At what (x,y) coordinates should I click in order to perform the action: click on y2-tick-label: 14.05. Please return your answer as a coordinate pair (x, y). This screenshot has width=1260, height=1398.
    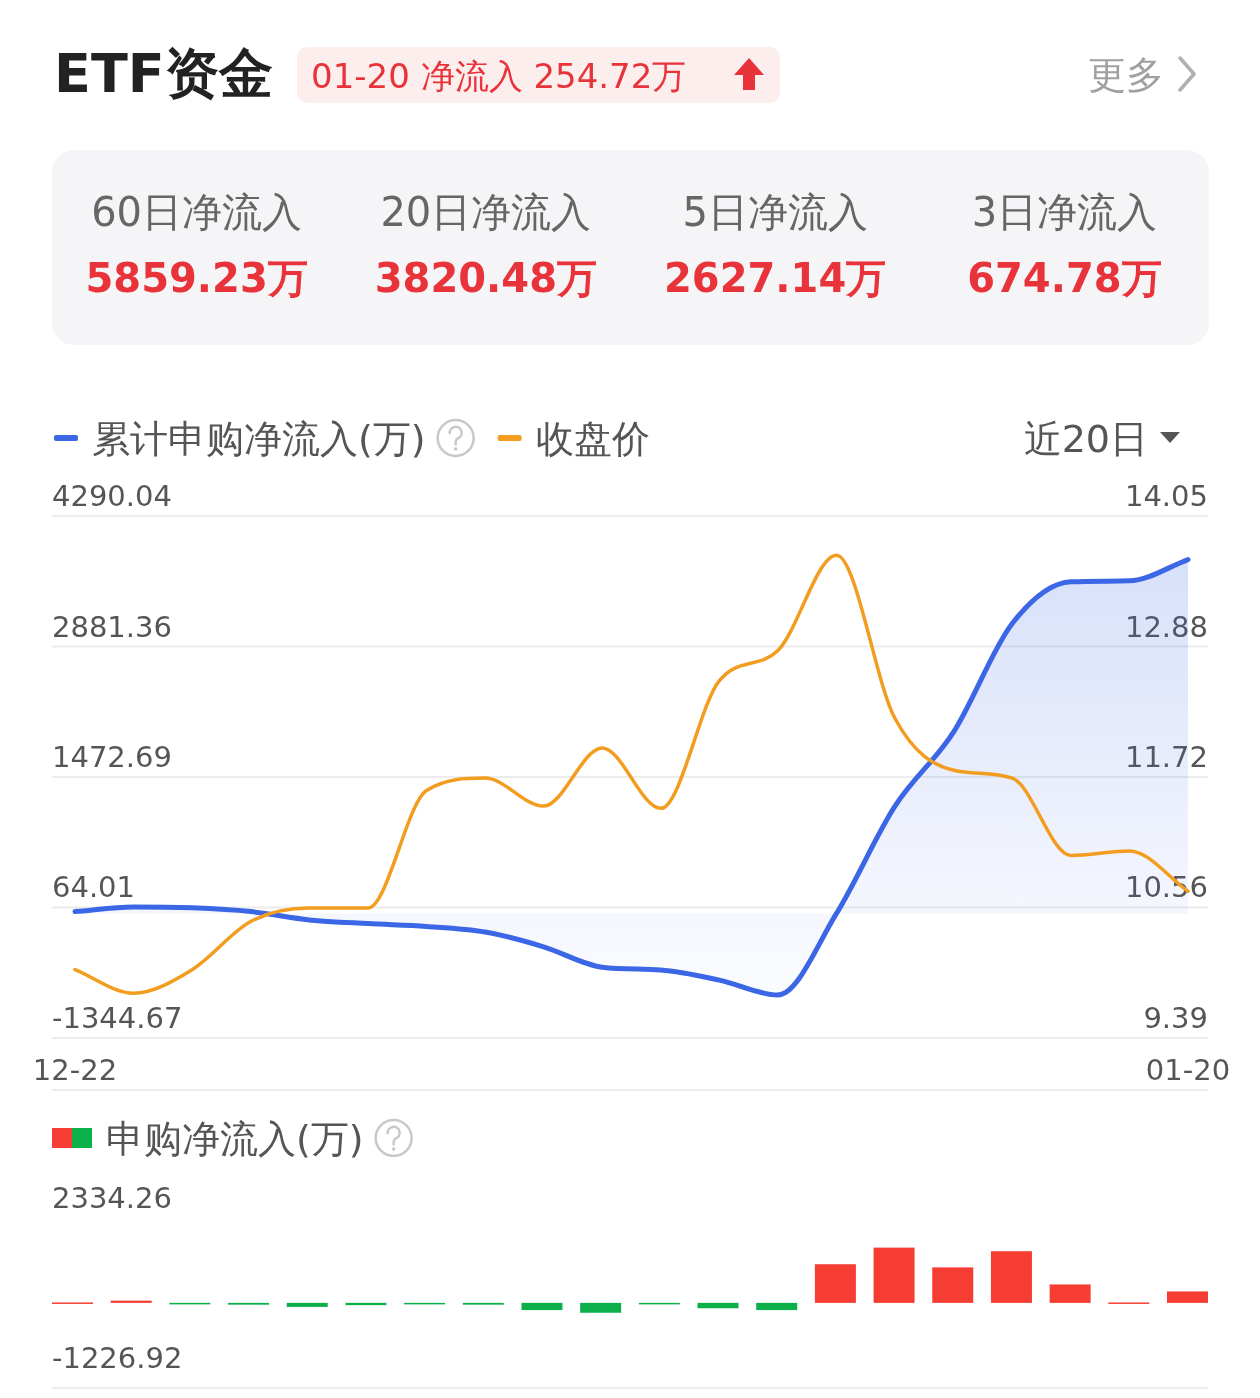
    Looking at the image, I should click on (1166, 496).